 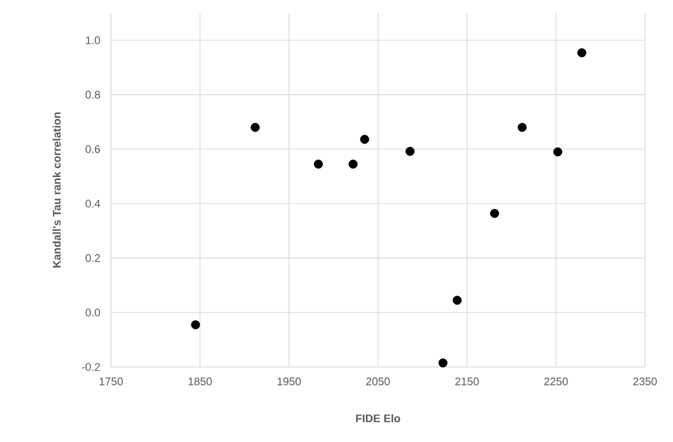 I want to click on y-tick-label: -0.2, so click(x=91, y=367).